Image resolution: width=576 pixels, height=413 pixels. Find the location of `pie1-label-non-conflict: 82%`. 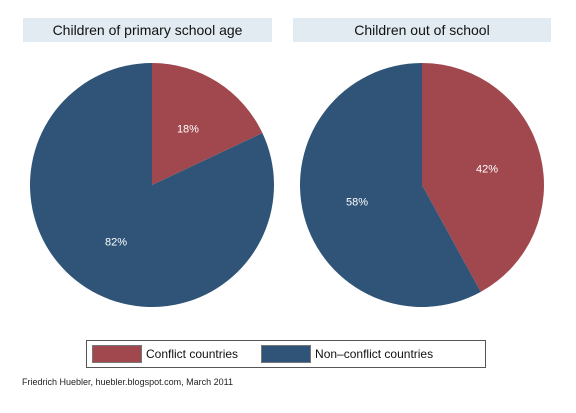

pie1-label-non-conflict: 82% is located at coordinates (116, 243).